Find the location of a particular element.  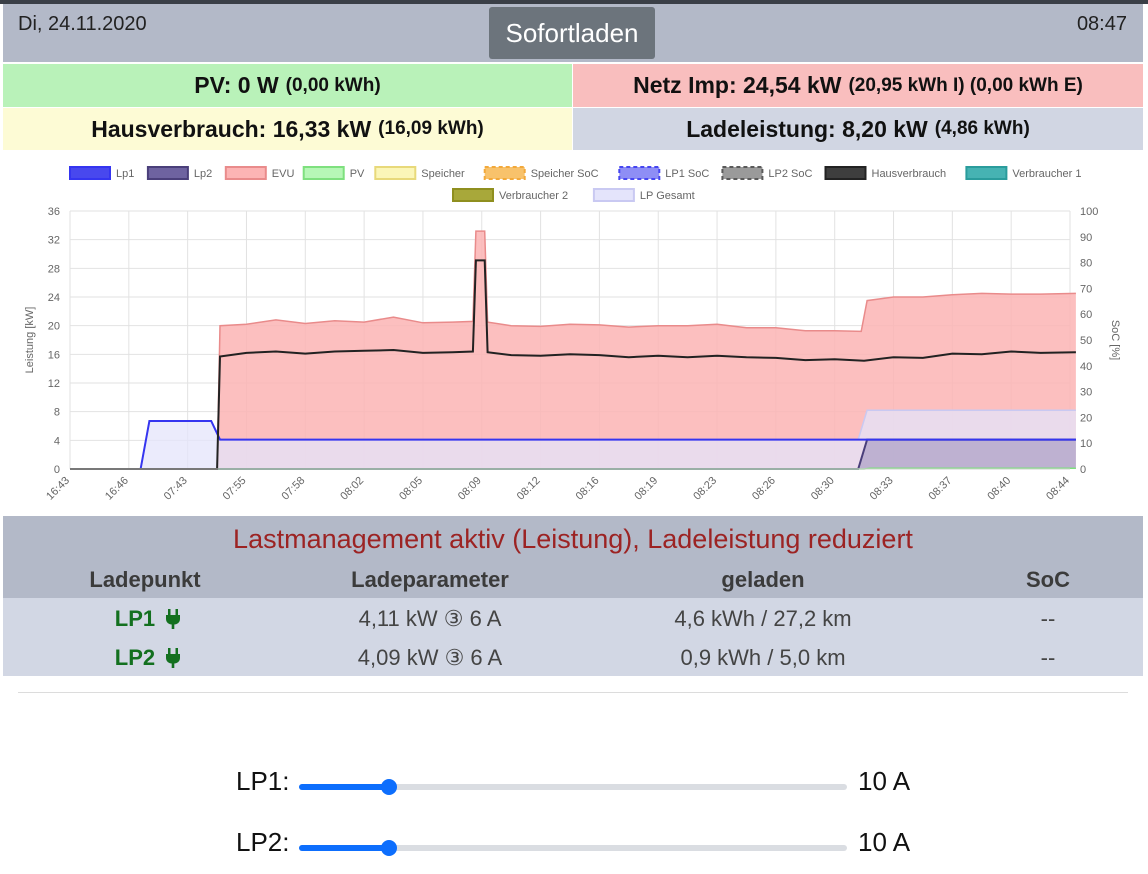

x-tick-label: 08:16 is located at coordinates (588, 489).